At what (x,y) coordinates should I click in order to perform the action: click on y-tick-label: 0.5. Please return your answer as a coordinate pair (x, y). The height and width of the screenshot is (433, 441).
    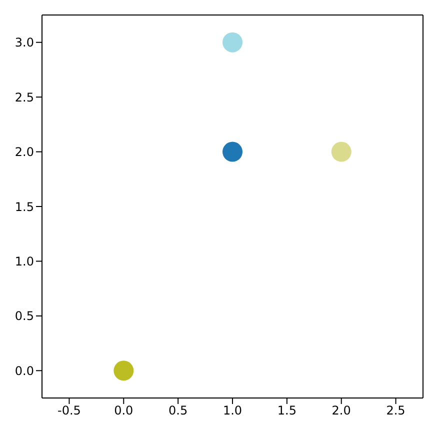
    Looking at the image, I should click on (24, 316).